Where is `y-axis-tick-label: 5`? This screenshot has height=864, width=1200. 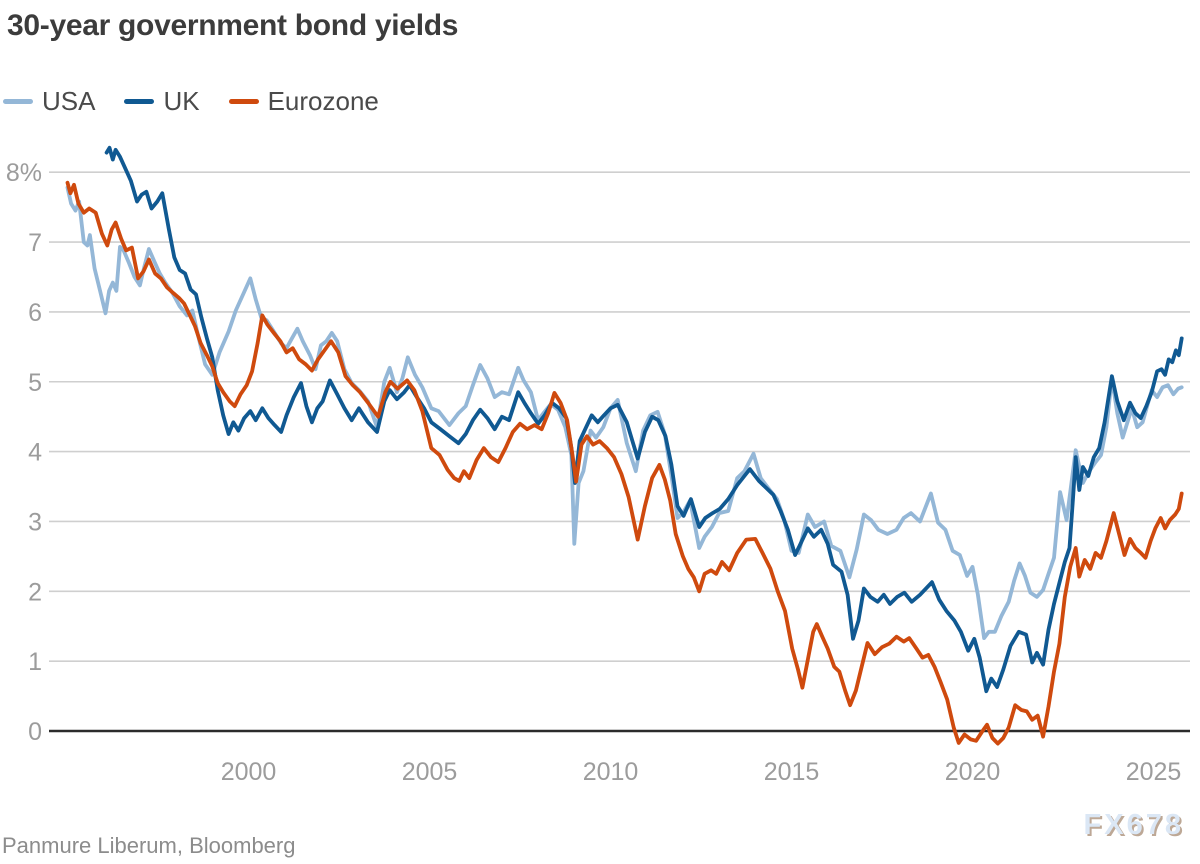 y-axis-tick-label: 5 is located at coordinates (35, 383).